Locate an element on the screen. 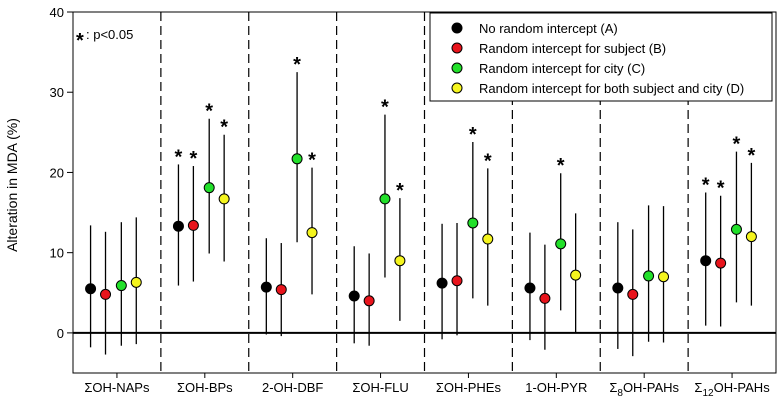 This screenshot has width=778, height=408. significance-note-star: * is located at coordinates (80, 41).